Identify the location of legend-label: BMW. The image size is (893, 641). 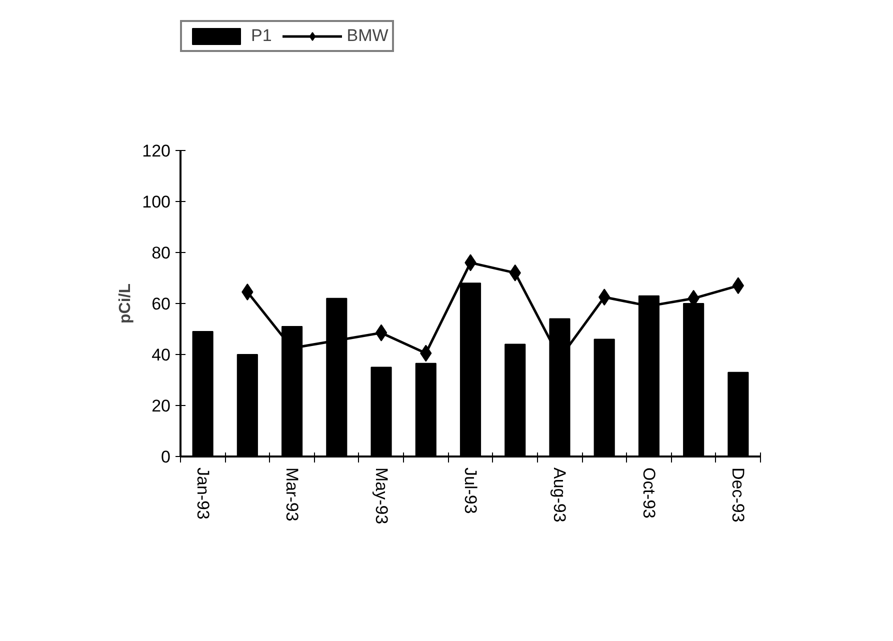
(367, 36).